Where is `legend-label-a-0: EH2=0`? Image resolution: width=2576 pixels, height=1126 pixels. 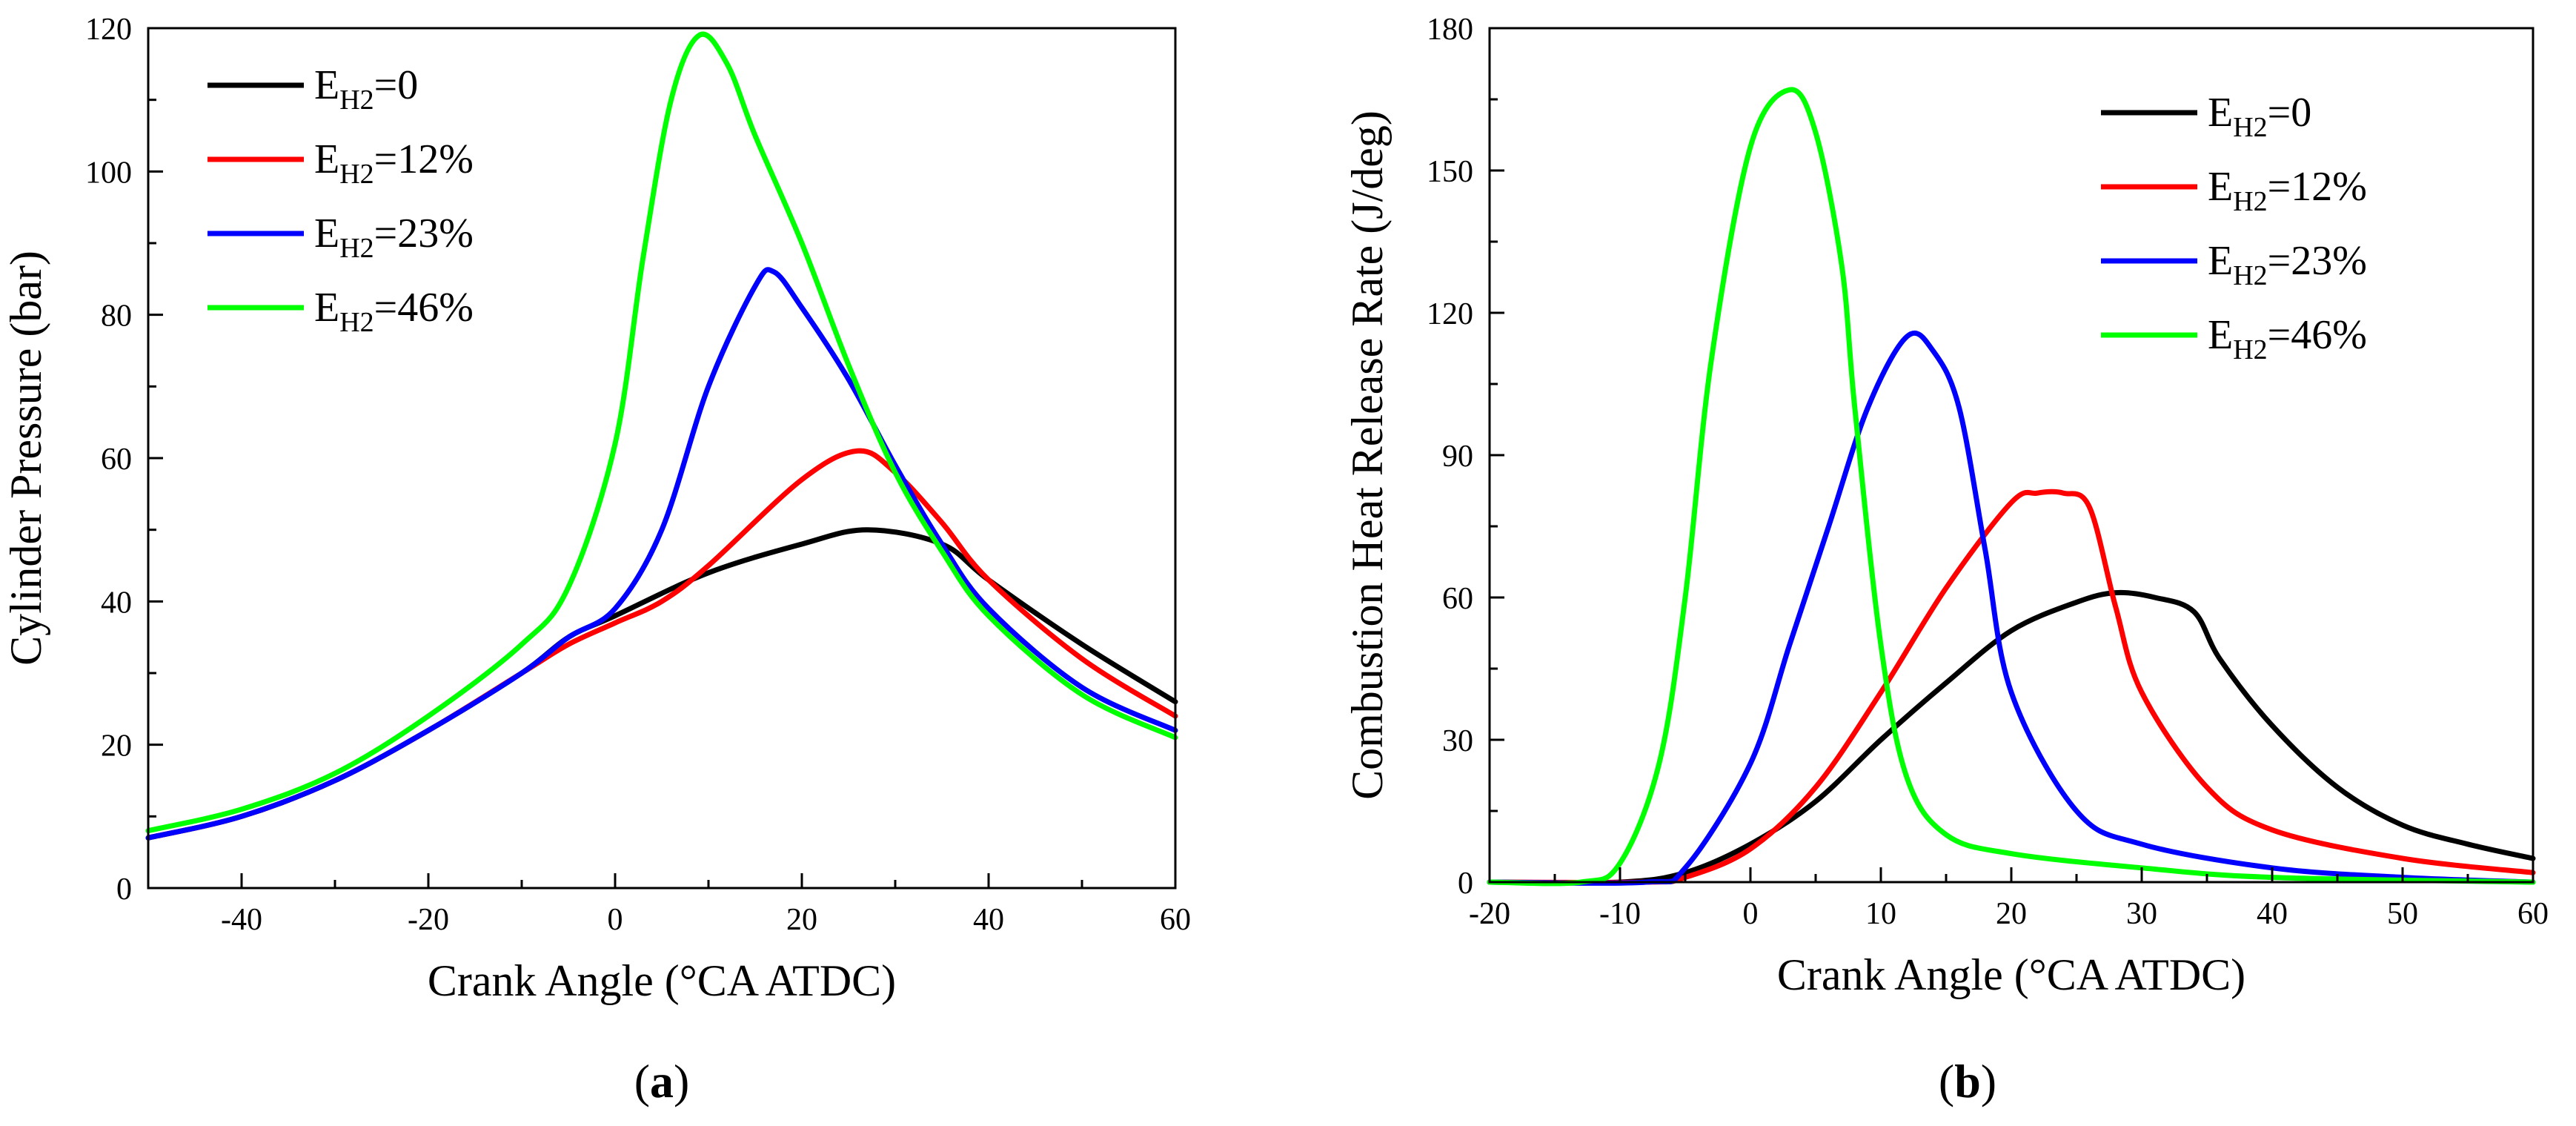
legend-label-a-0: EH2=0 is located at coordinates (366, 89).